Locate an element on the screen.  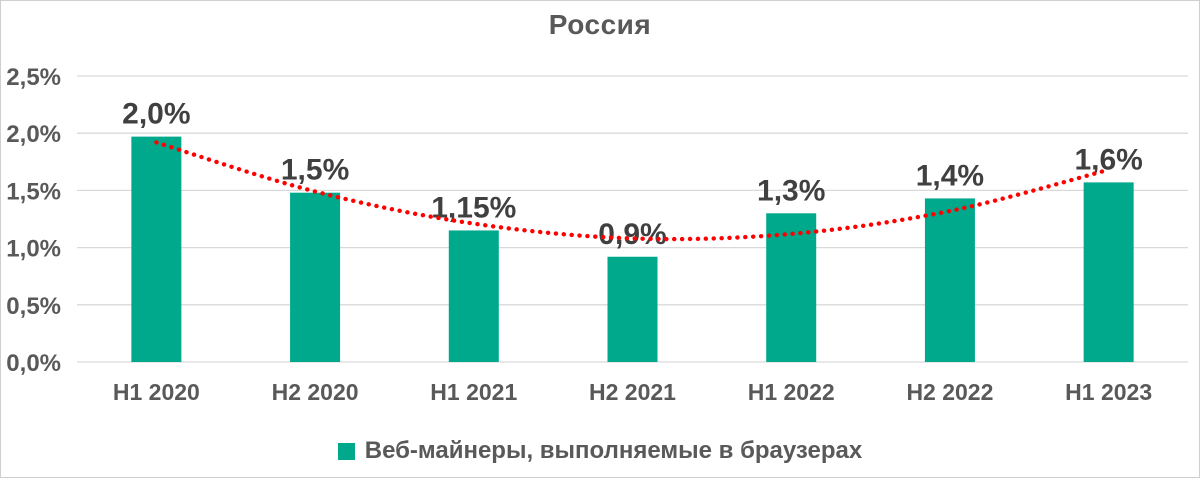
bar-value-label: 1,15% is located at coordinates (473, 207).